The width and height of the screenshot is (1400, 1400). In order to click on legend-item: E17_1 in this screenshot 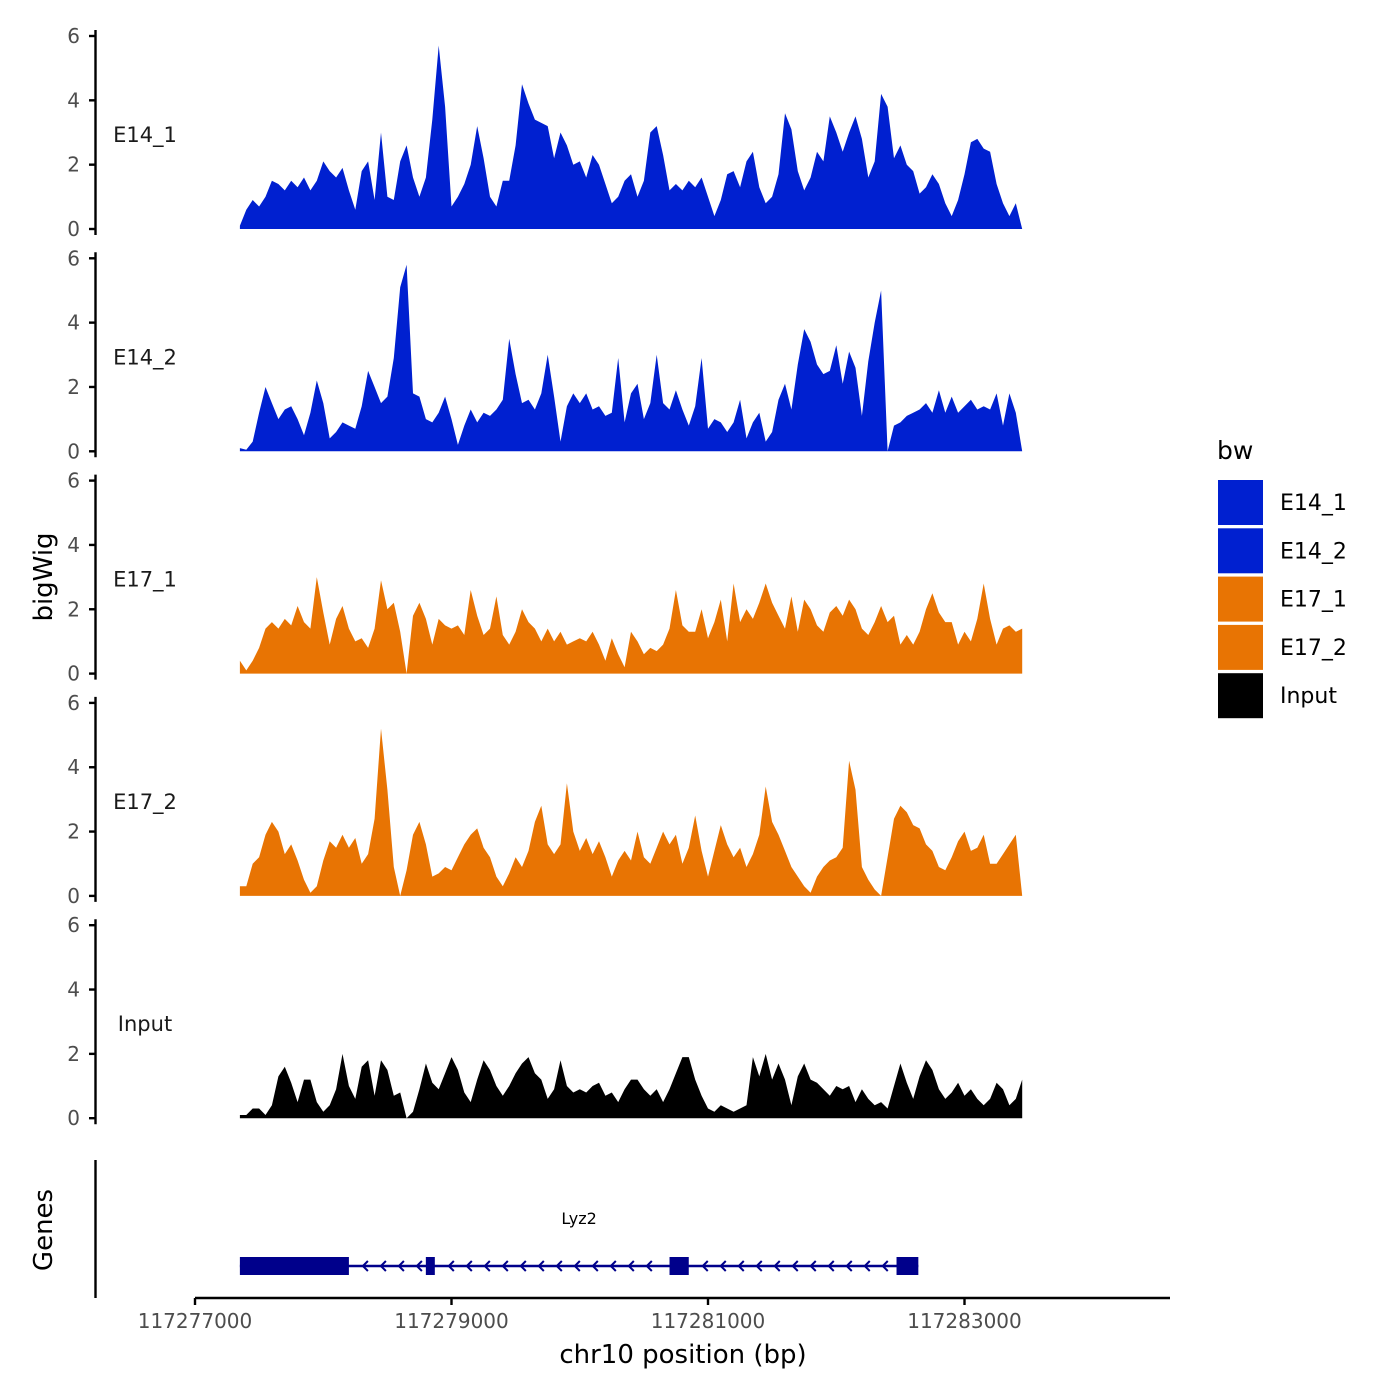, I will do `click(1282, 599)`.